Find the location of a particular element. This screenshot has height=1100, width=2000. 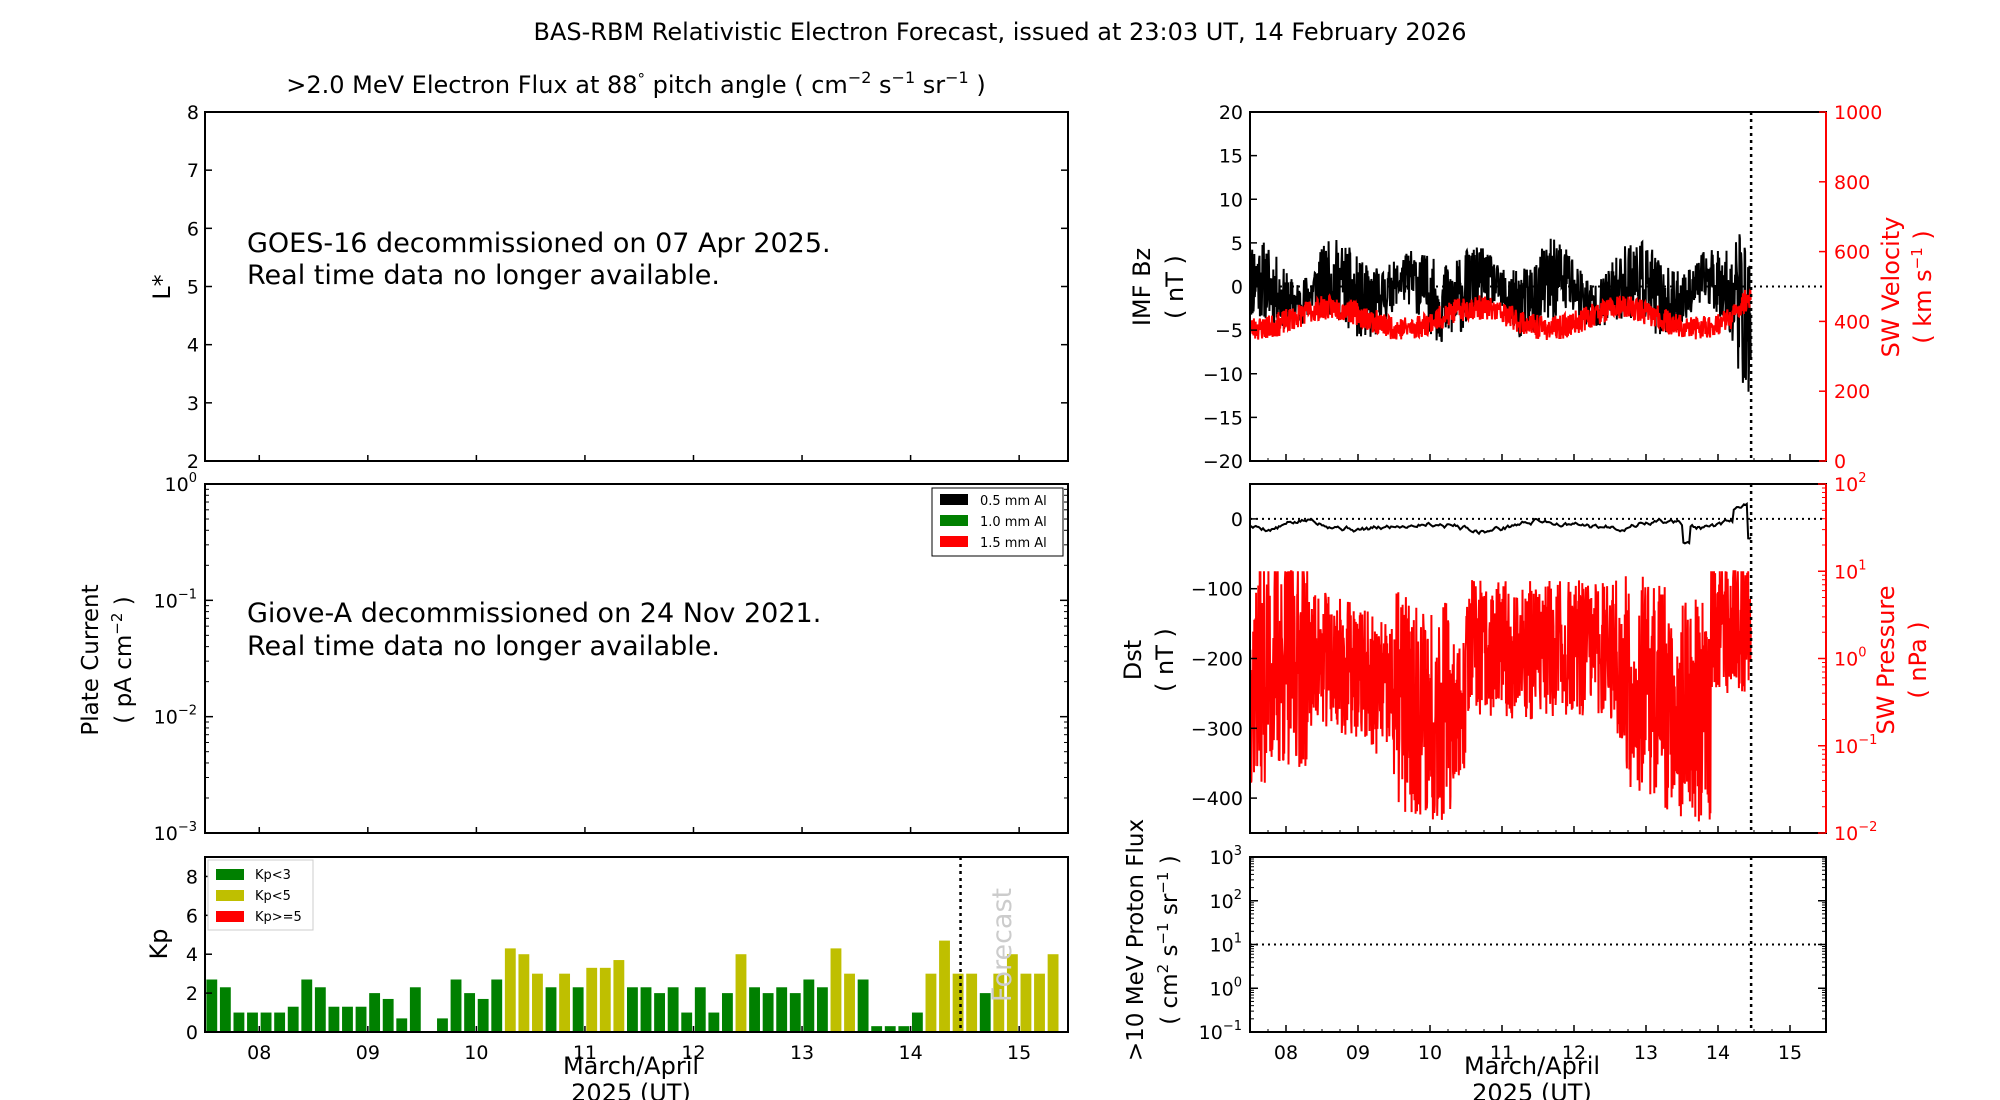

sw-pressure-ytick-label: 10⁰ is located at coordinates (1850, 658).